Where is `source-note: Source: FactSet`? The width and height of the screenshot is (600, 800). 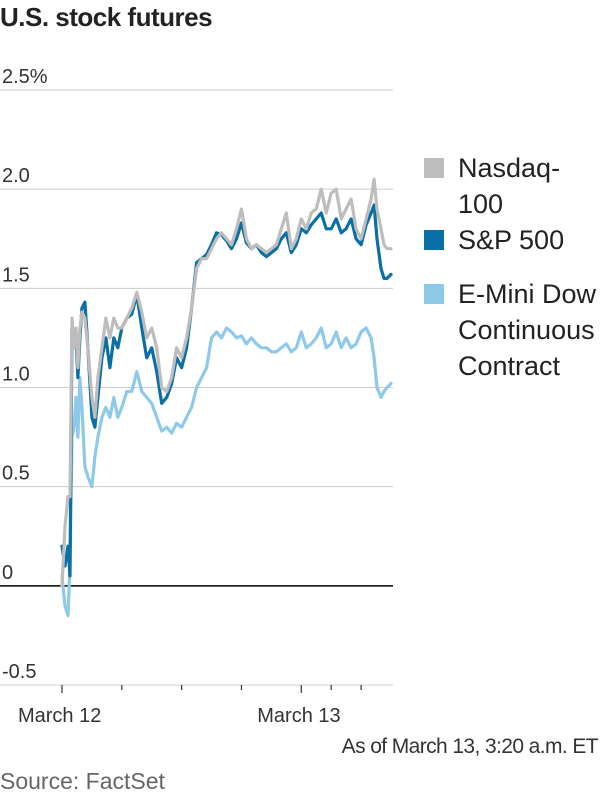 source-note: Source: FactSet is located at coordinates (82, 781).